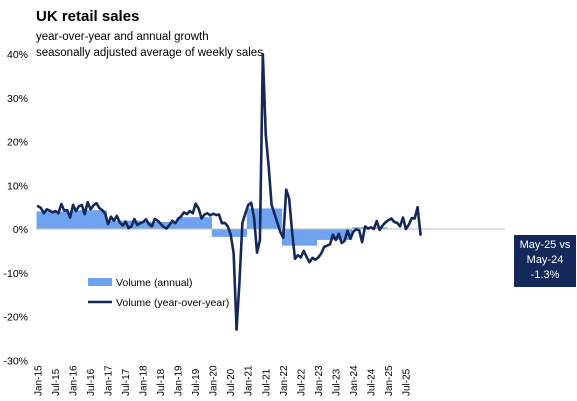 This screenshot has height=401, width=577. Describe the element at coordinates (545, 260) in the screenshot. I see `callout-line-2: May-24` at that location.